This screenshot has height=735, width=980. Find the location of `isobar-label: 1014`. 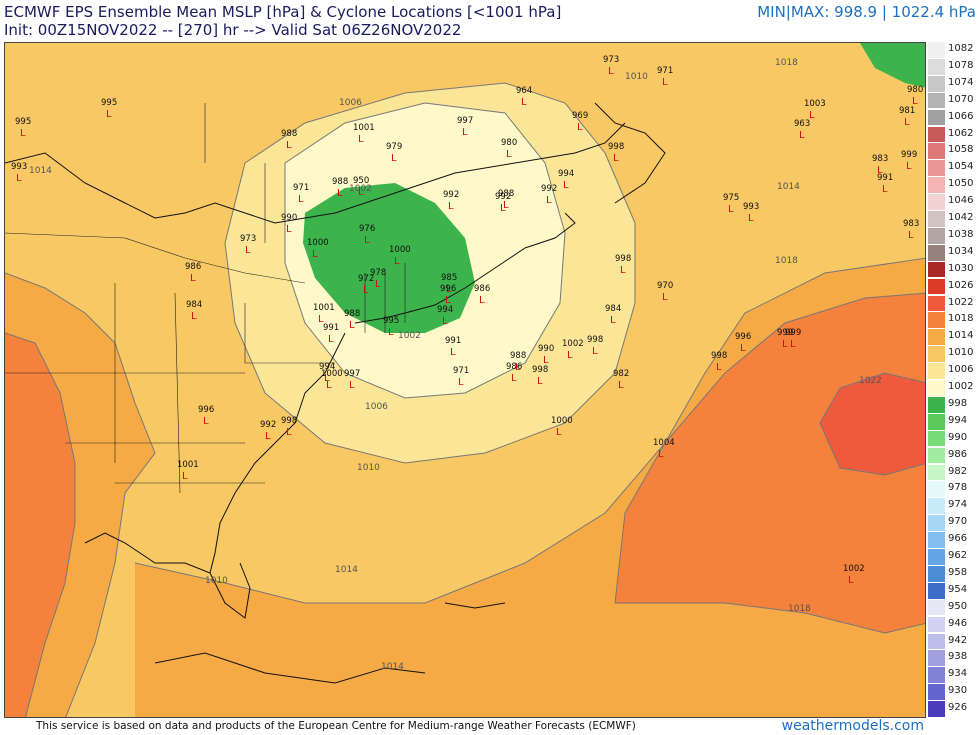

isobar-label: 1014 is located at coordinates (788, 187).